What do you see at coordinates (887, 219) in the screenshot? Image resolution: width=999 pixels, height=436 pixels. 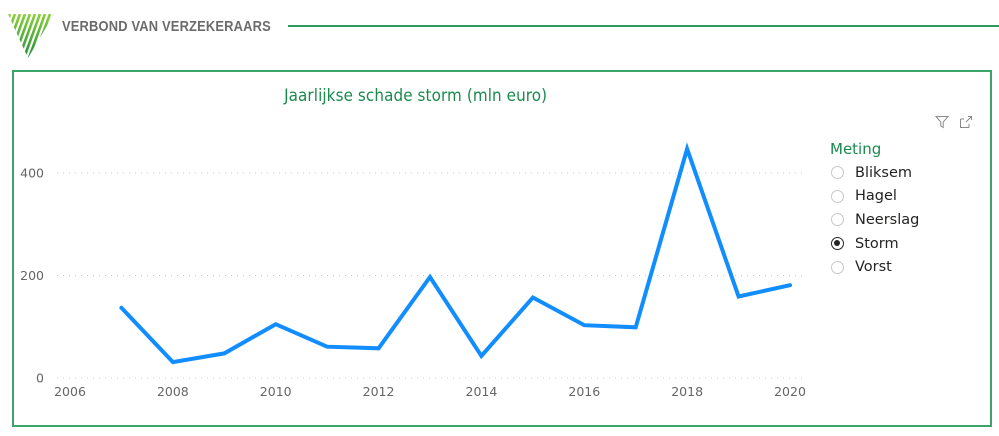 I see `slicer-option-label: Neerslag` at bounding box center [887, 219].